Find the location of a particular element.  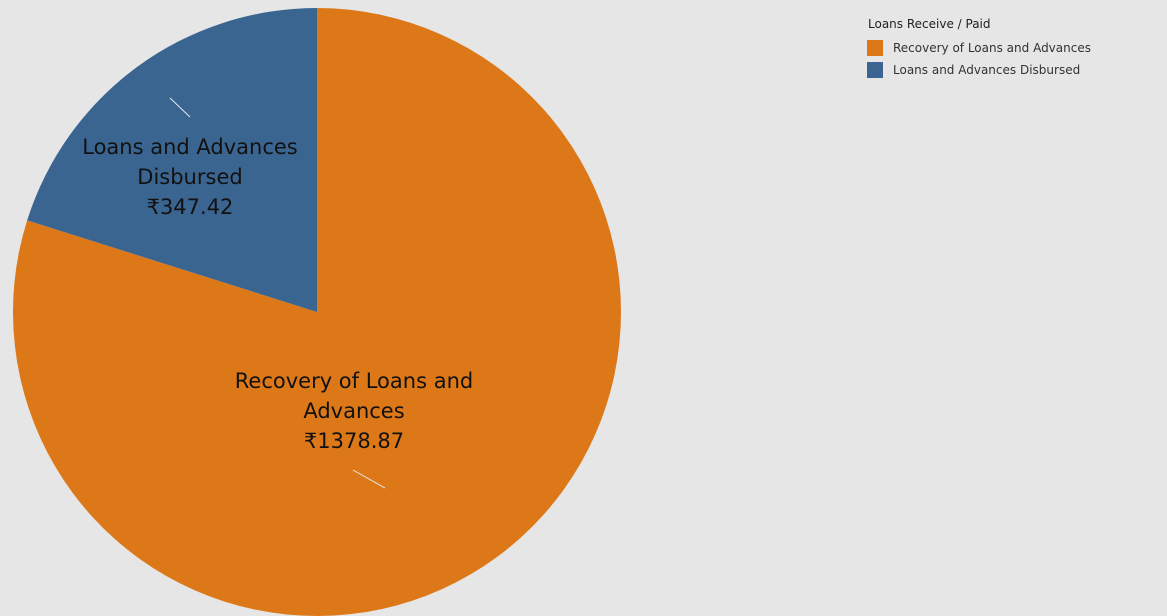

legend-label-recovery: Recovery of Loans and Advances is located at coordinates (992, 48).